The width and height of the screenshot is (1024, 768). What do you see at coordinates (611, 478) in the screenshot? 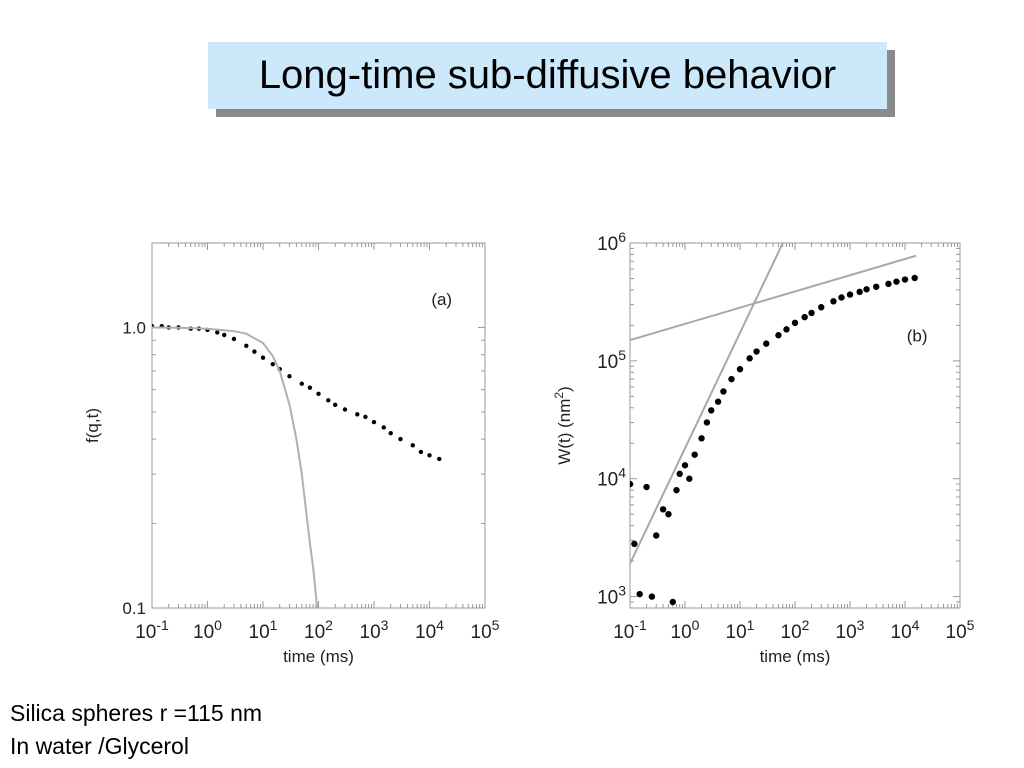
I see `y-tick-label: 10⁴` at bounding box center [611, 478].